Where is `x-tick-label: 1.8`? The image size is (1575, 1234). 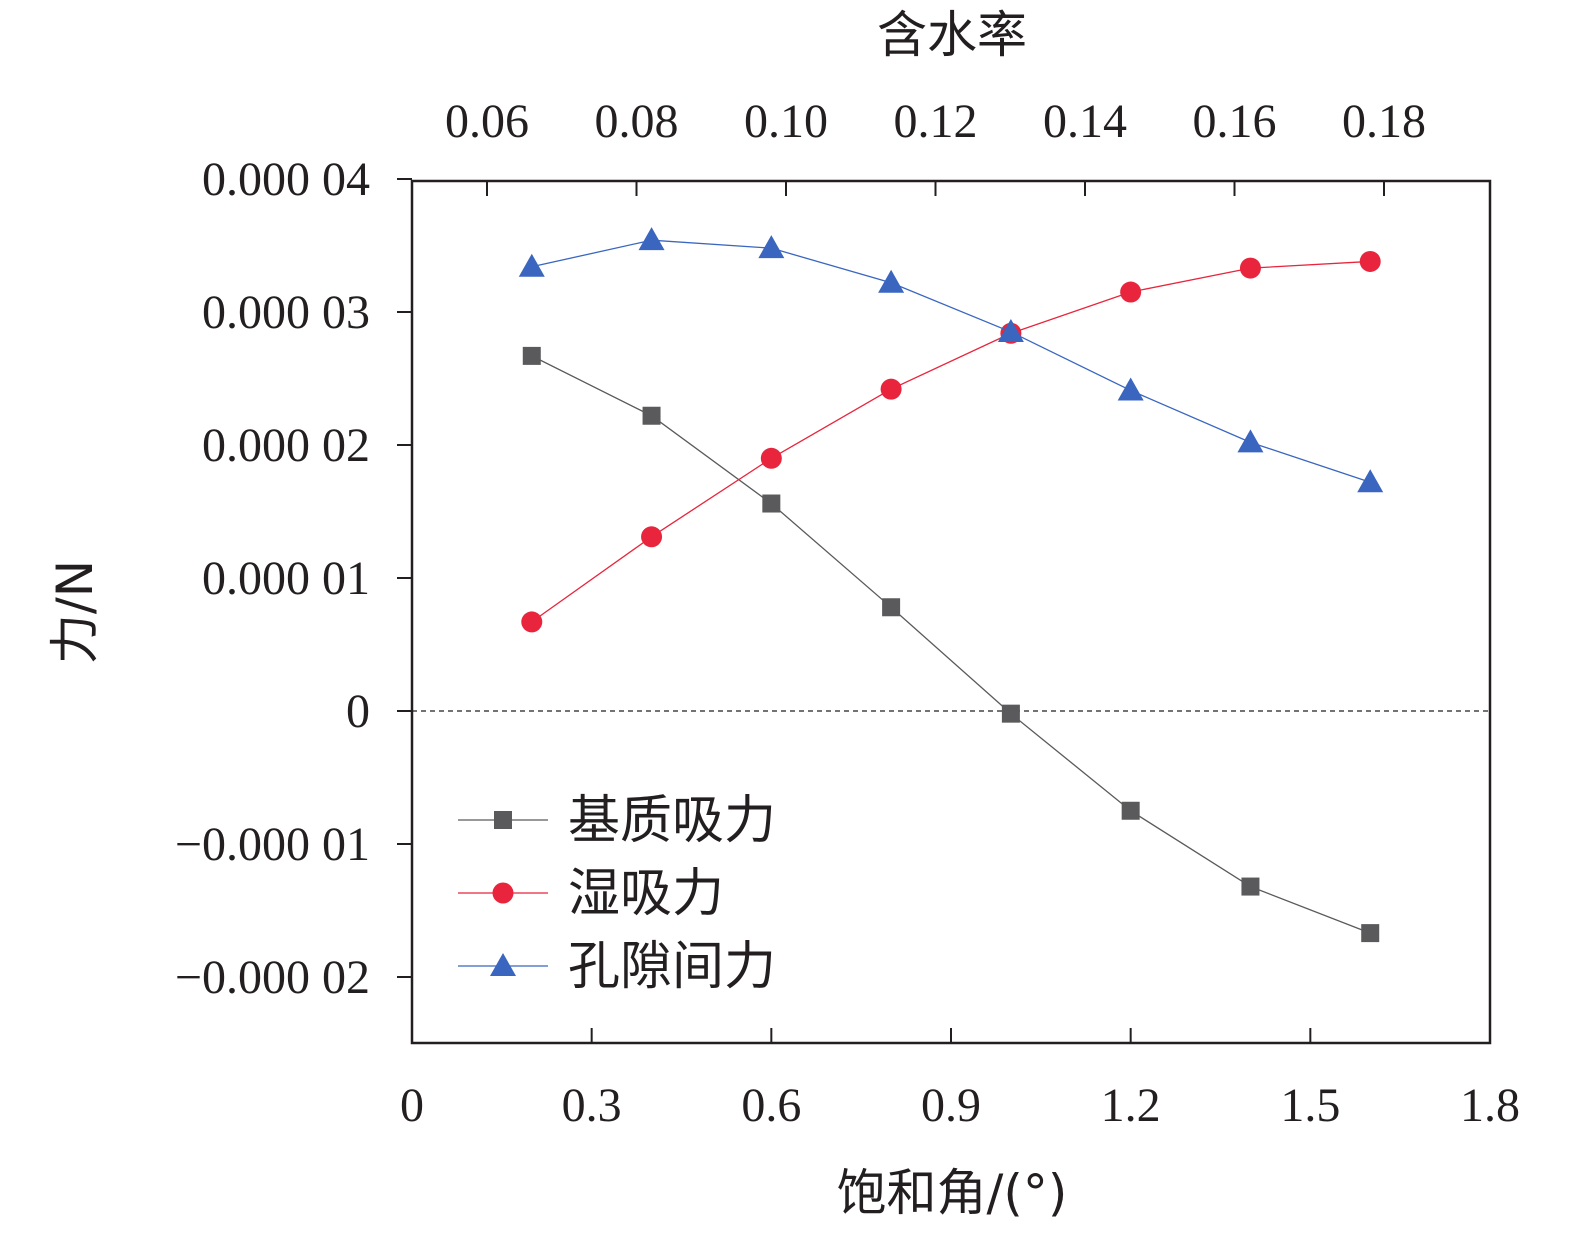
x-tick-label: 1.8 is located at coordinates (1490, 1105).